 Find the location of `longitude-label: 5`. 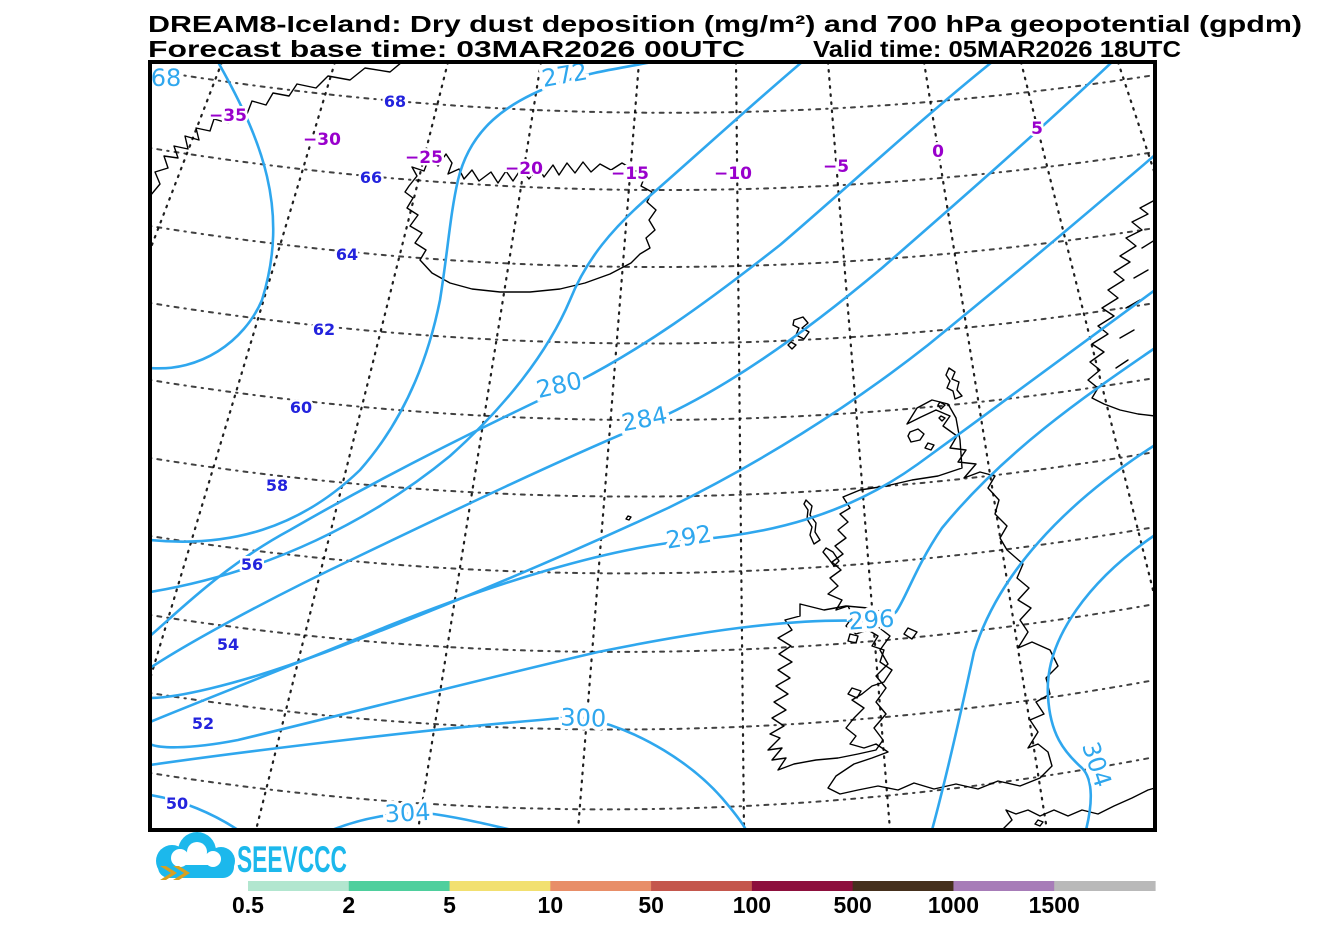

longitude-label: 5 is located at coordinates (1037, 129).